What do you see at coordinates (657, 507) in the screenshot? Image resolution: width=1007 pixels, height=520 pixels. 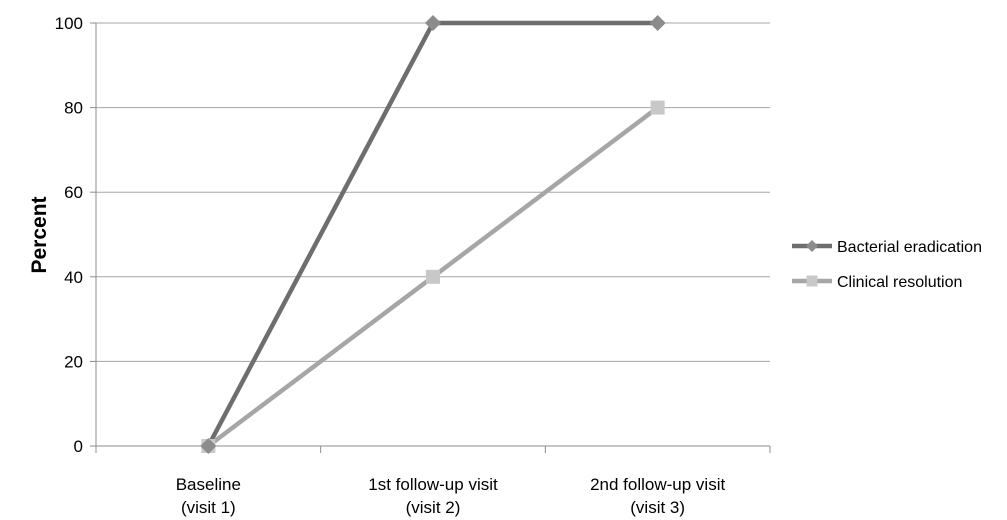 I see `x-tick-label: (visit 3)` at bounding box center [657, 507].